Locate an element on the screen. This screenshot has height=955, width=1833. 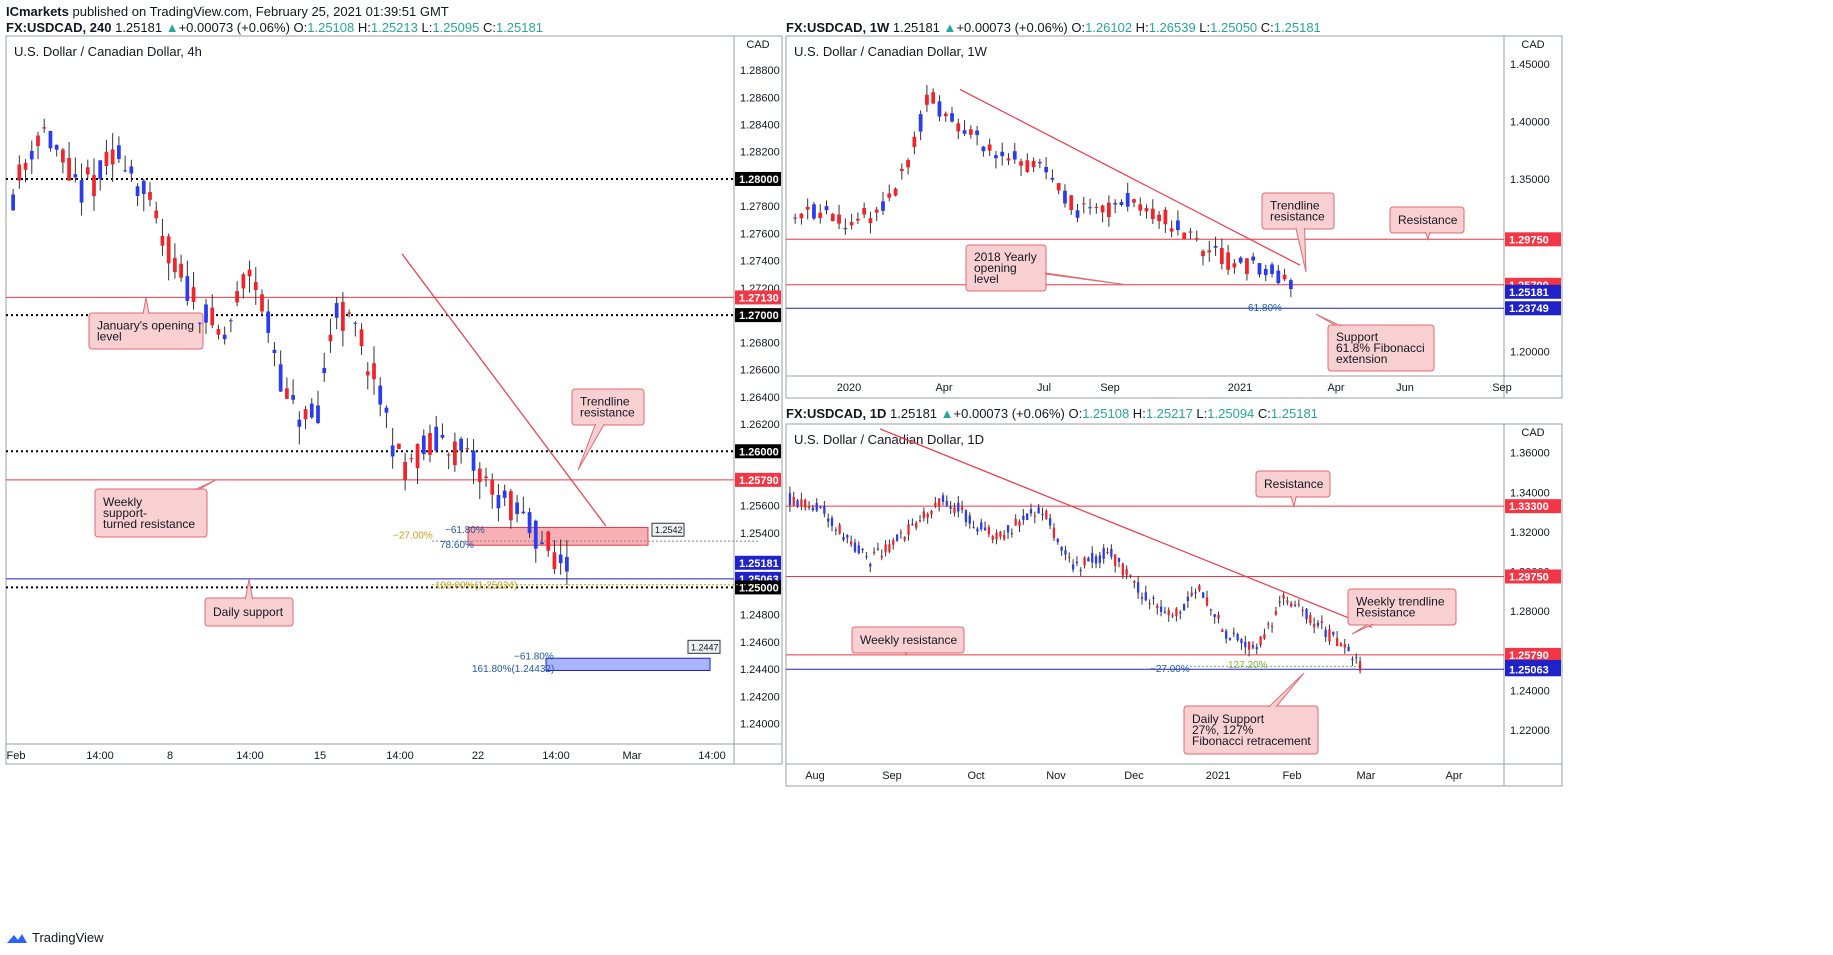
h4-fib-label-618: −61.80% is located at coordinates (465, 530).